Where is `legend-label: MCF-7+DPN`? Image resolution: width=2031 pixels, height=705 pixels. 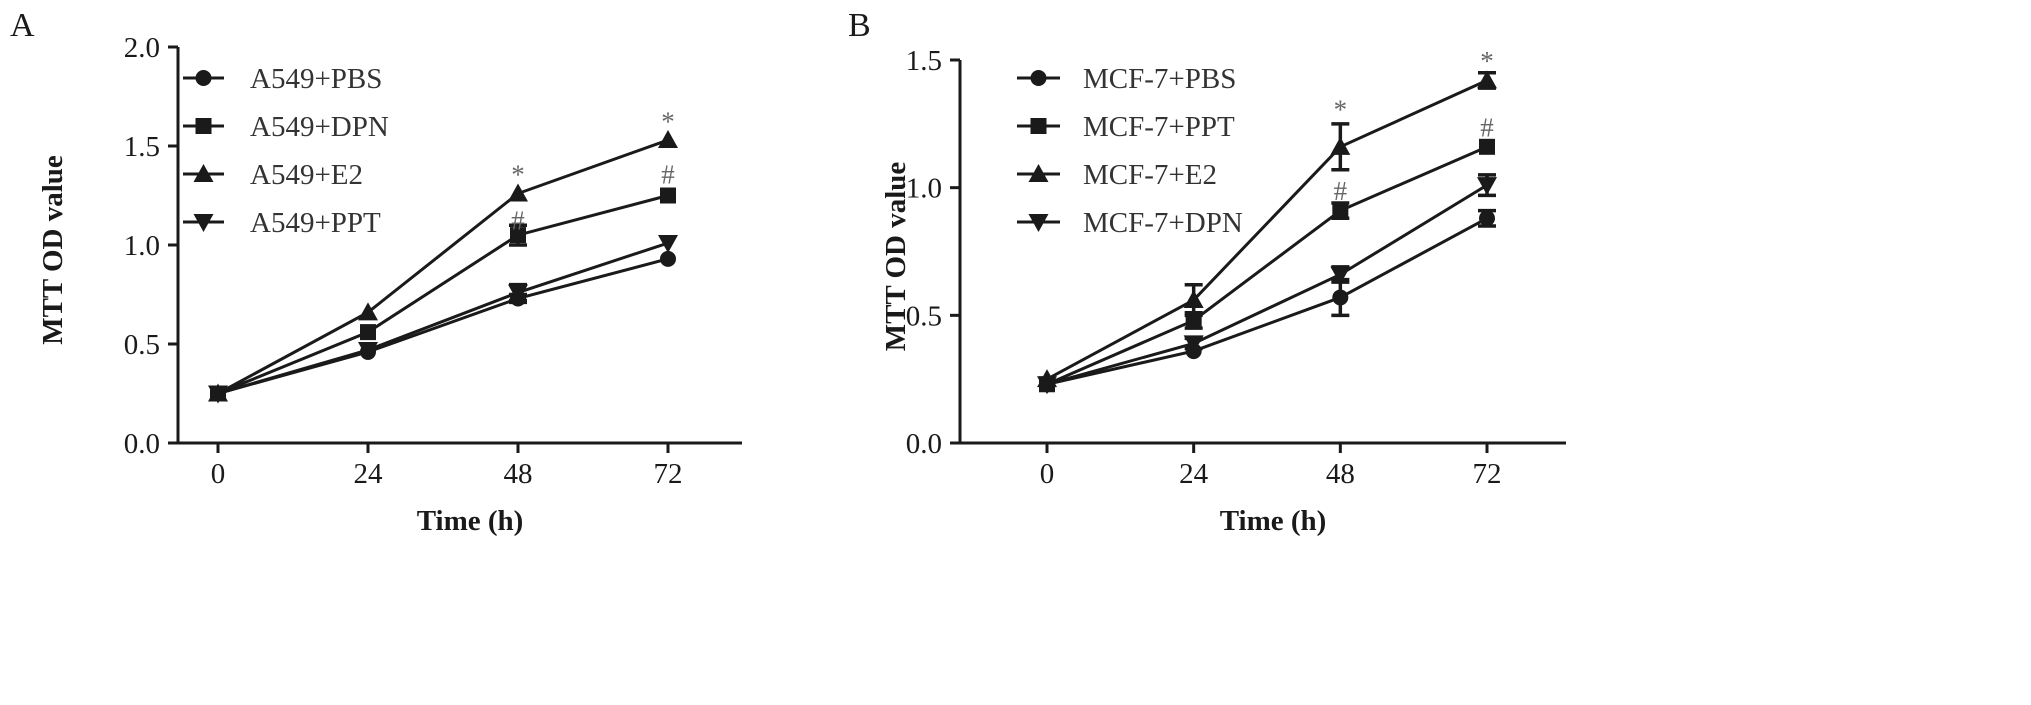 legend-label: MCF-7+DPN is located at coordinates (1163, 223).